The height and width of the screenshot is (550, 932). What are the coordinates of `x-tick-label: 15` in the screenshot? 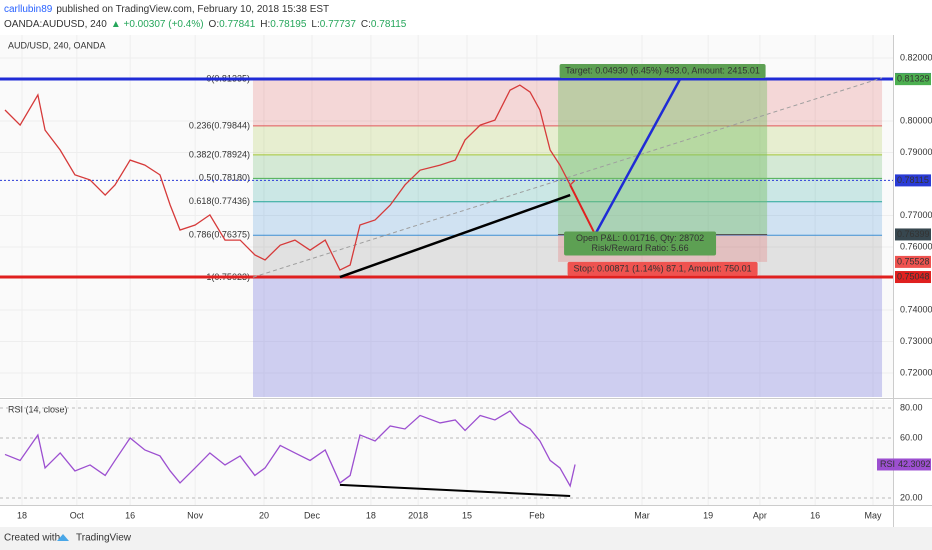 It's located at (467, 515).